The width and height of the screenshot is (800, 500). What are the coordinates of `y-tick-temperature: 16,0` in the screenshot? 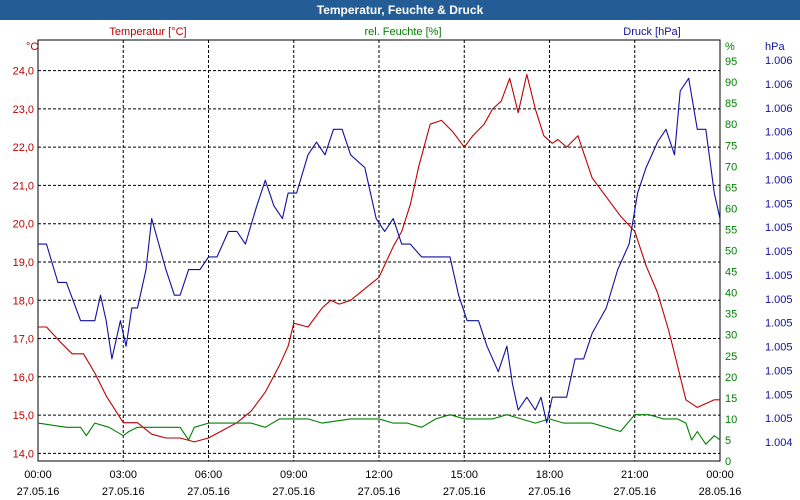 It's located at (23, 378).